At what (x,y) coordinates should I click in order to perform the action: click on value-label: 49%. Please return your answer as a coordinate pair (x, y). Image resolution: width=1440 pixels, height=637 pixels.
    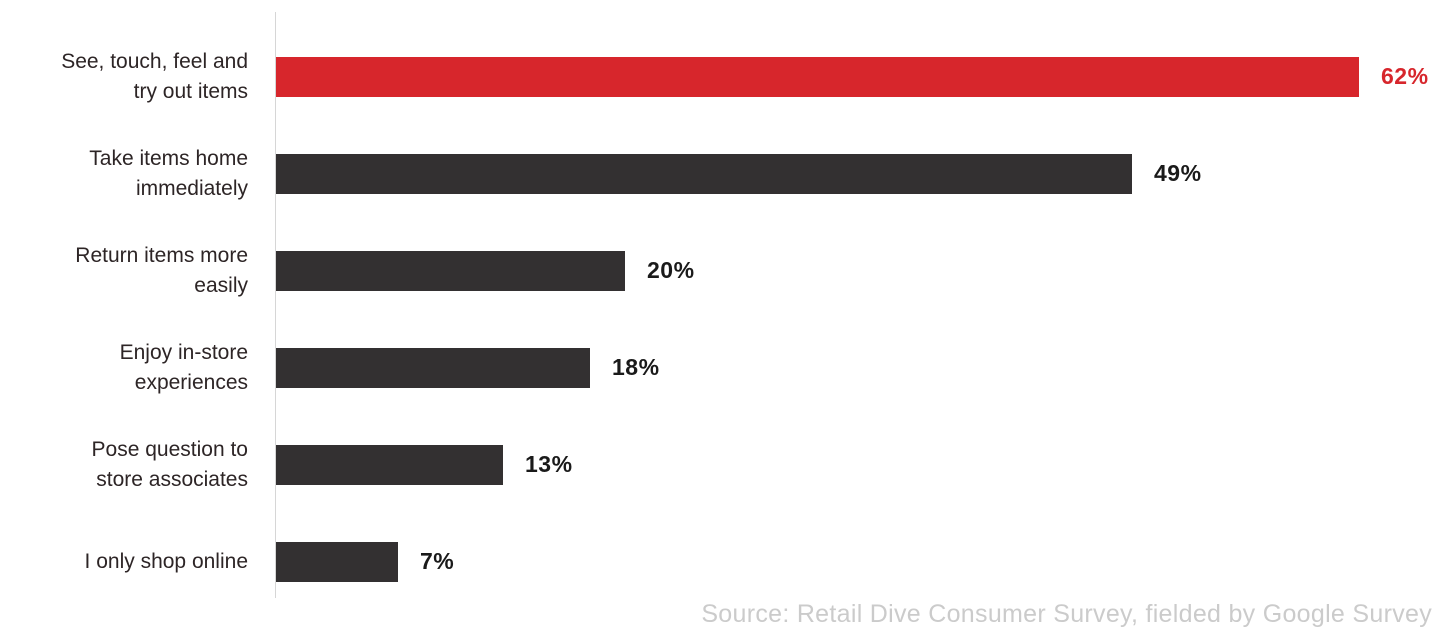
    Looking at the image, I should click on (1178, 173).